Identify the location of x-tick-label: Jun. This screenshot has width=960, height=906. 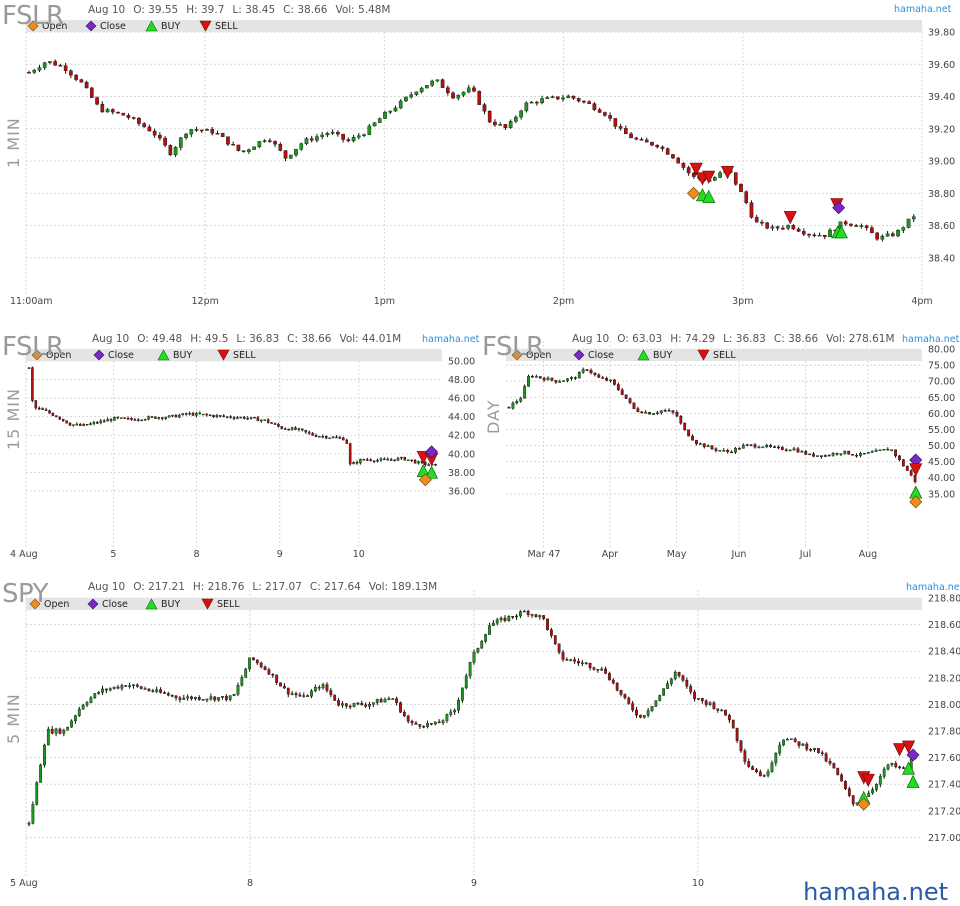
(739, 554).